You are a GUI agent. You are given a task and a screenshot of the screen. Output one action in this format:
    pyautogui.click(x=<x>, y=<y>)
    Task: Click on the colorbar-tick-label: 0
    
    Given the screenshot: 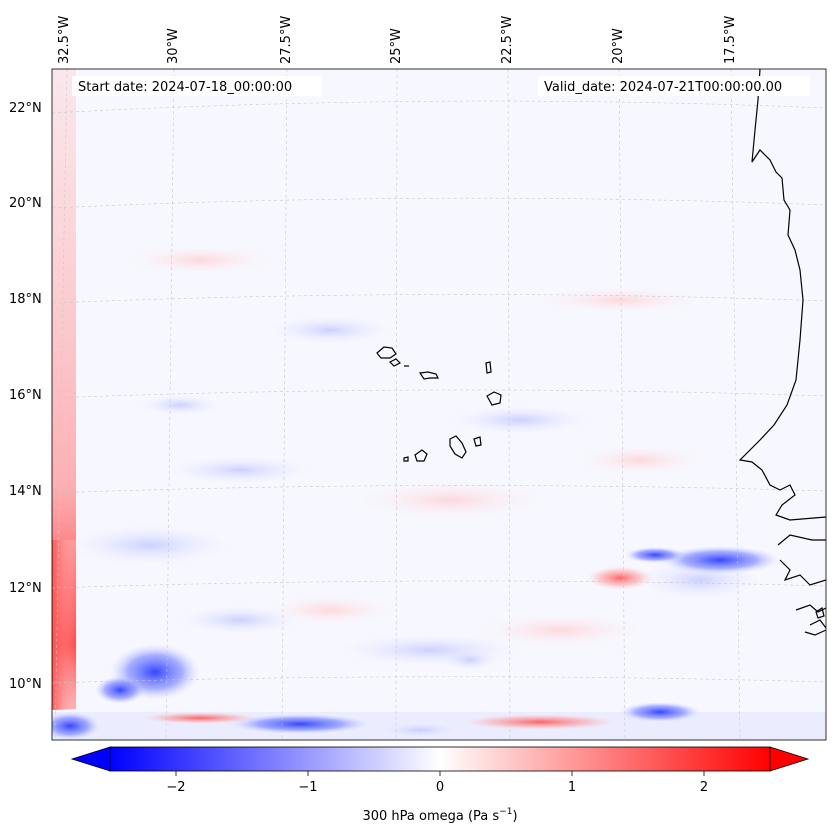 What is the action you would take?
    pyautogui.click(x=440, y=787)
    